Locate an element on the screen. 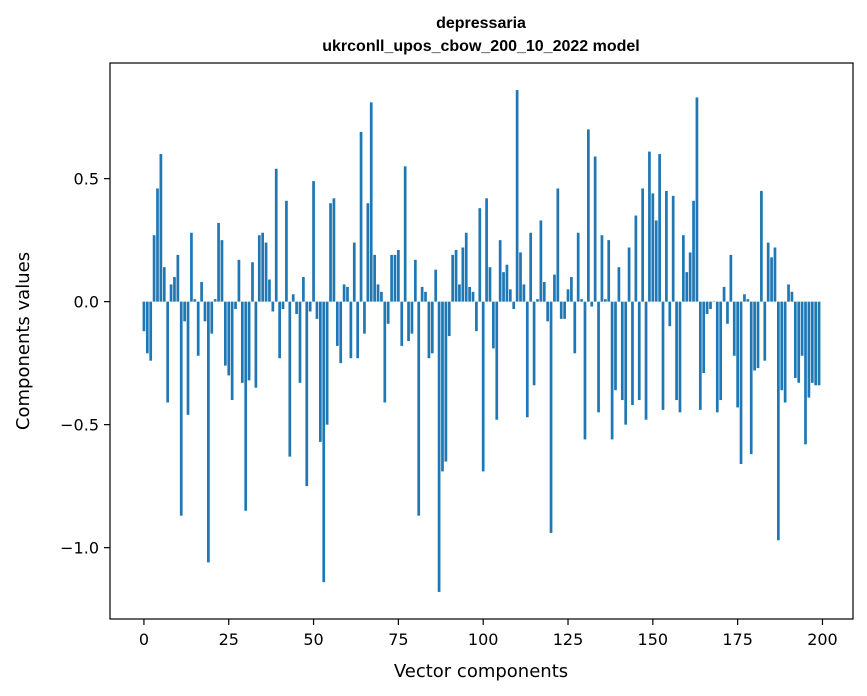  y-tick-label: −1.0 is located at coordinates (79, 548).